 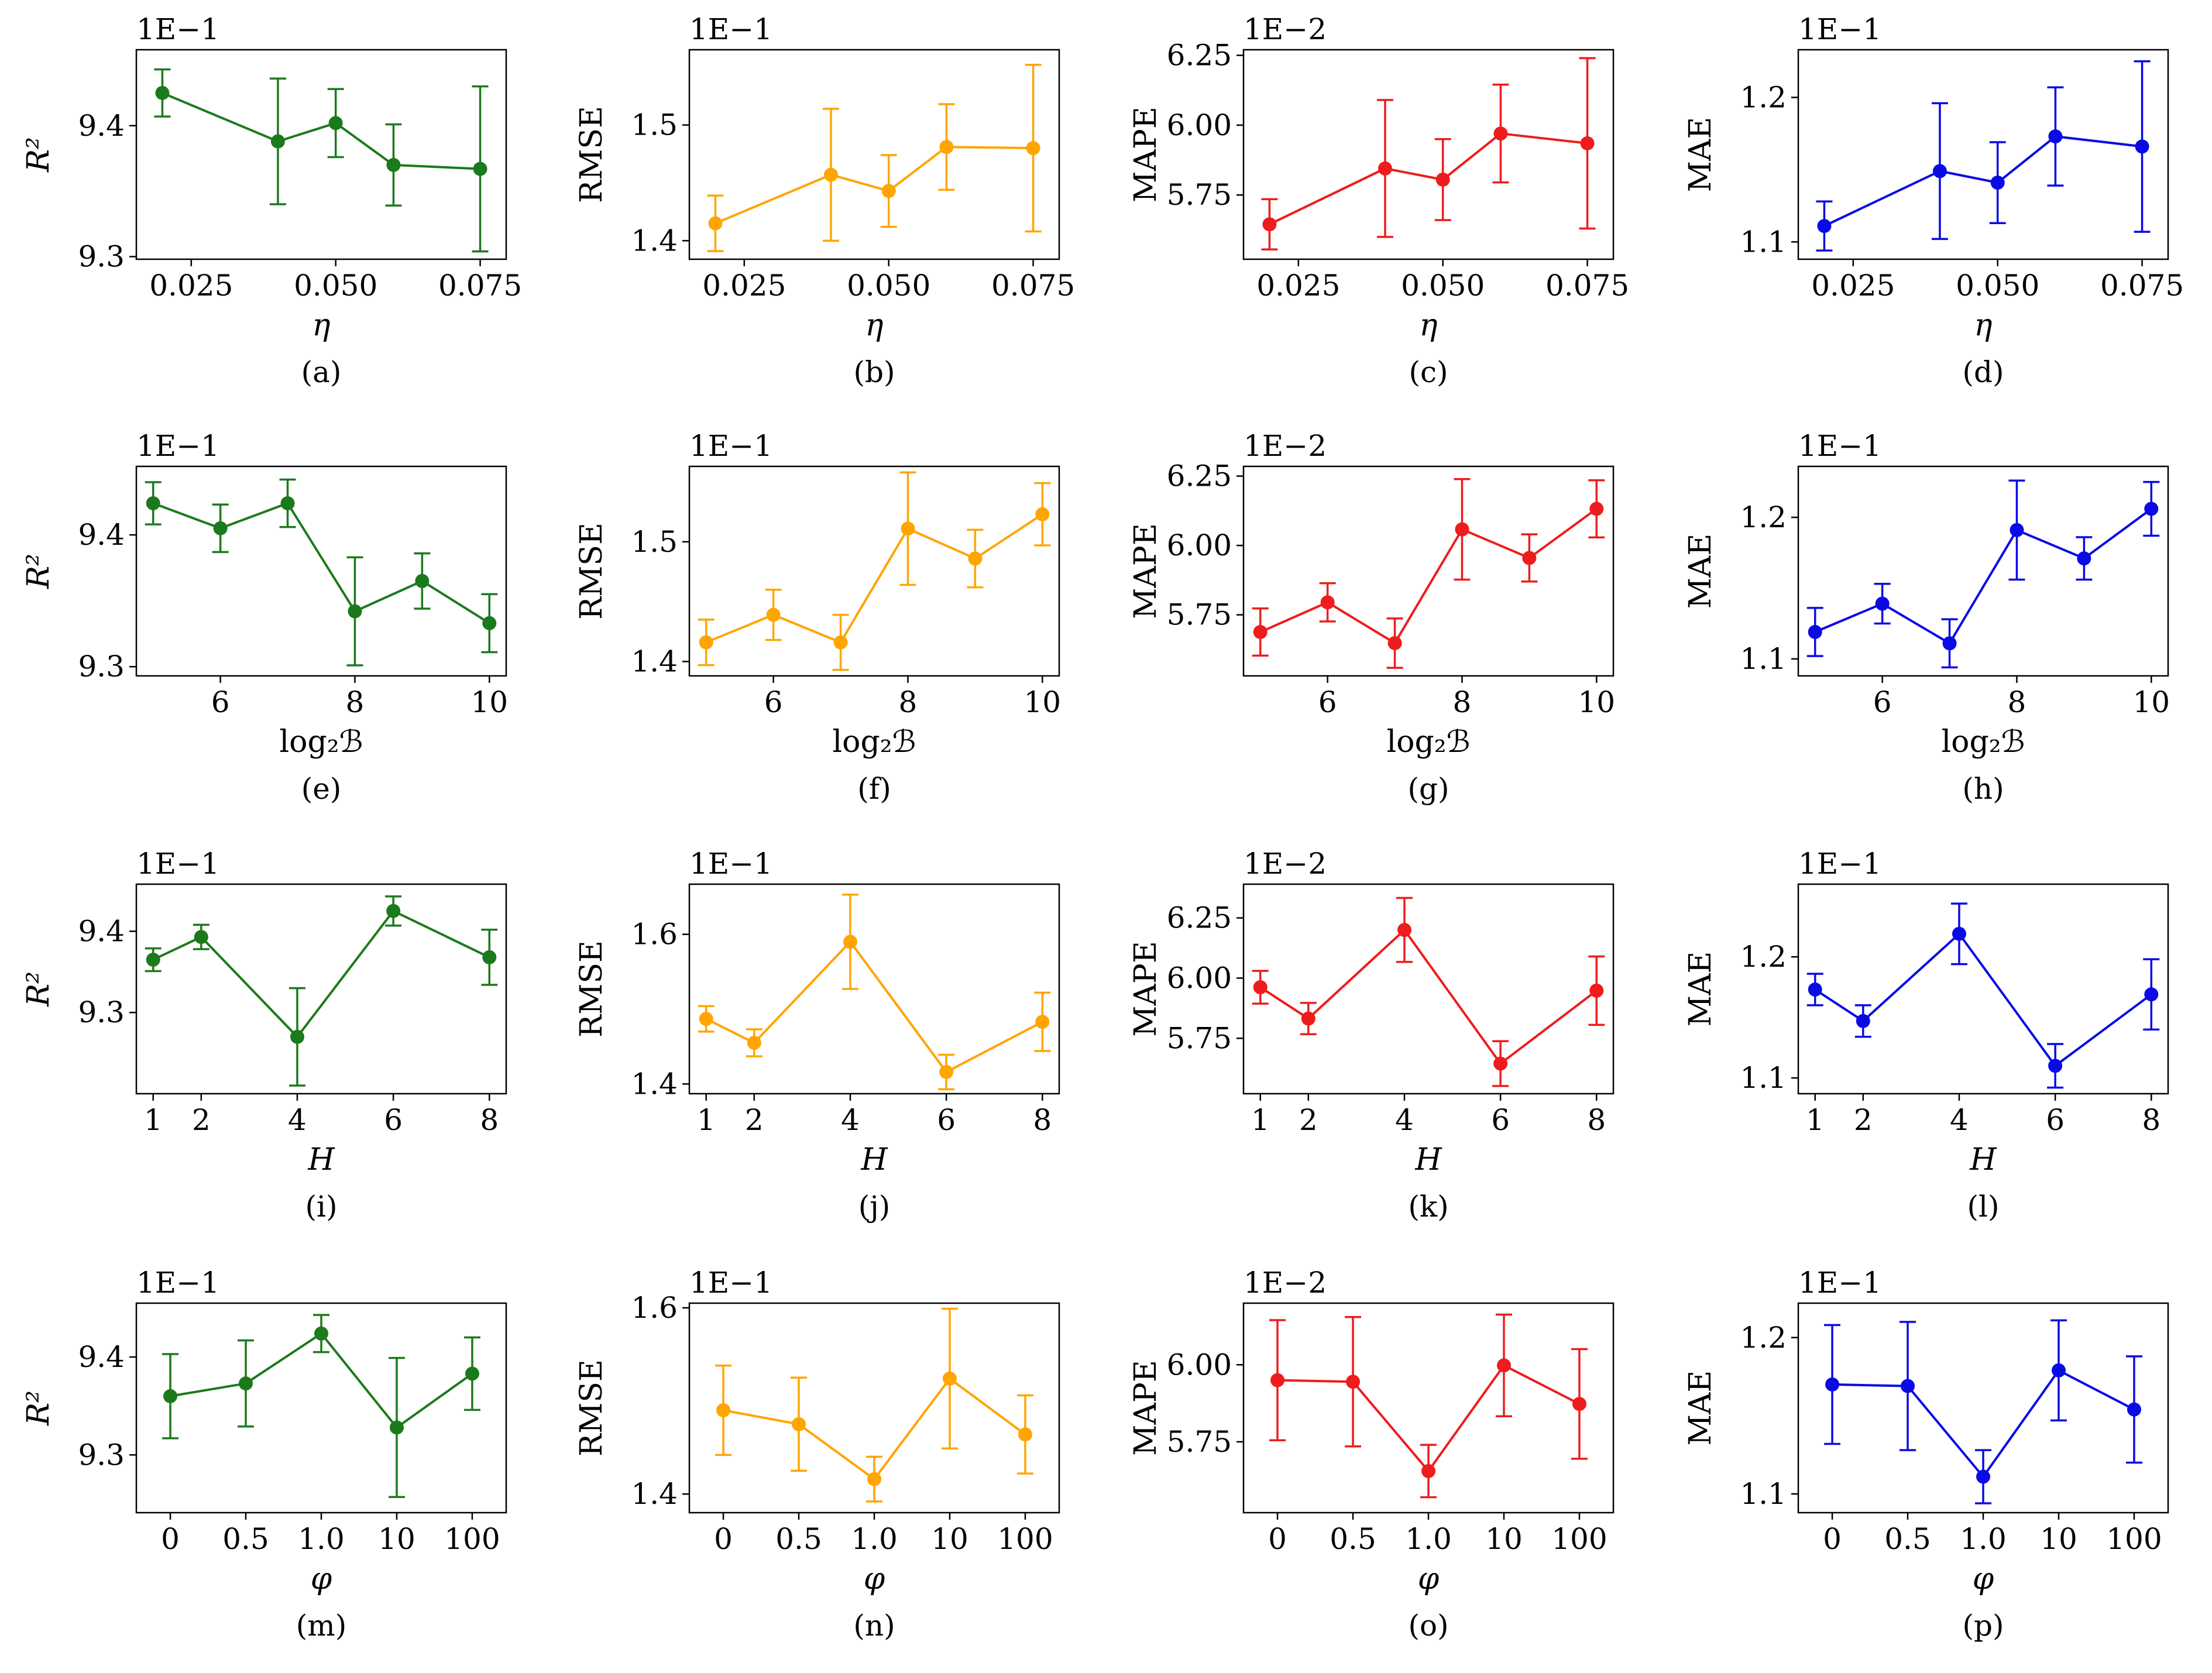 I want to click on panel-label: (j), so click(x=874, y=1207).